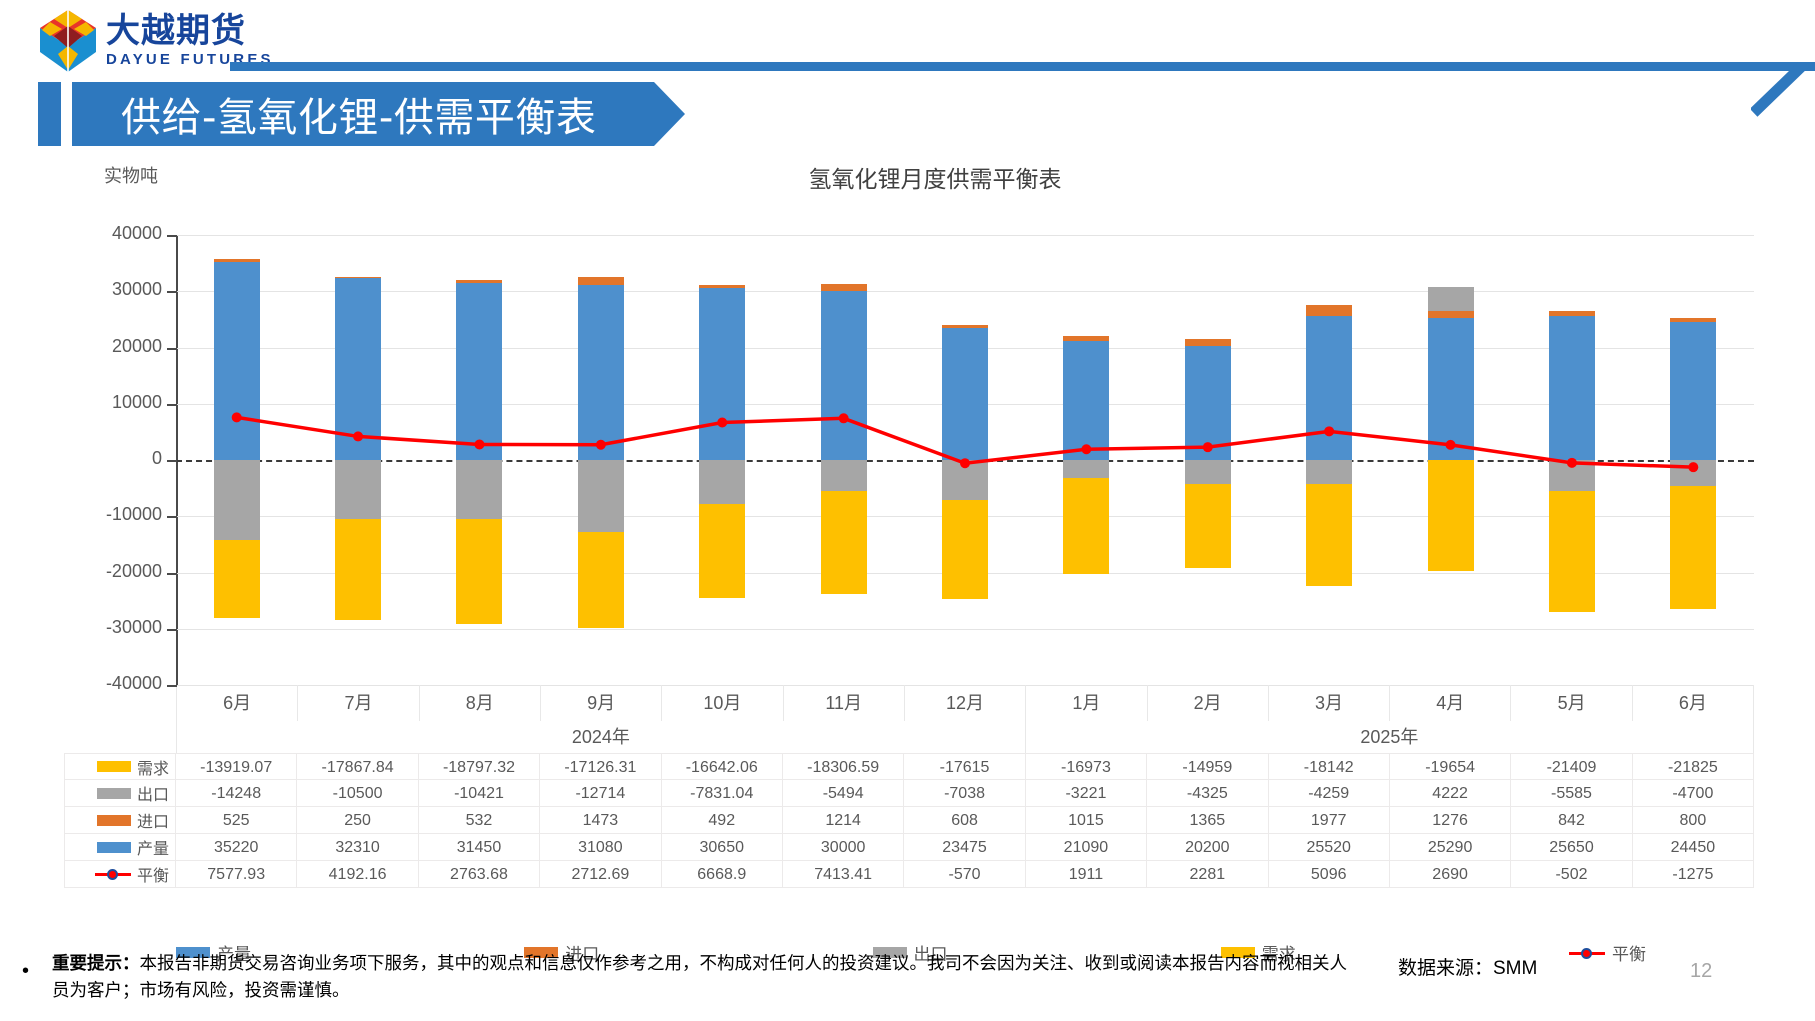 The image size is (1815, 1021). Describe the element at coordinates (1451, 793) in the screenshot. I see `data-table-cell: 4222` at that location.